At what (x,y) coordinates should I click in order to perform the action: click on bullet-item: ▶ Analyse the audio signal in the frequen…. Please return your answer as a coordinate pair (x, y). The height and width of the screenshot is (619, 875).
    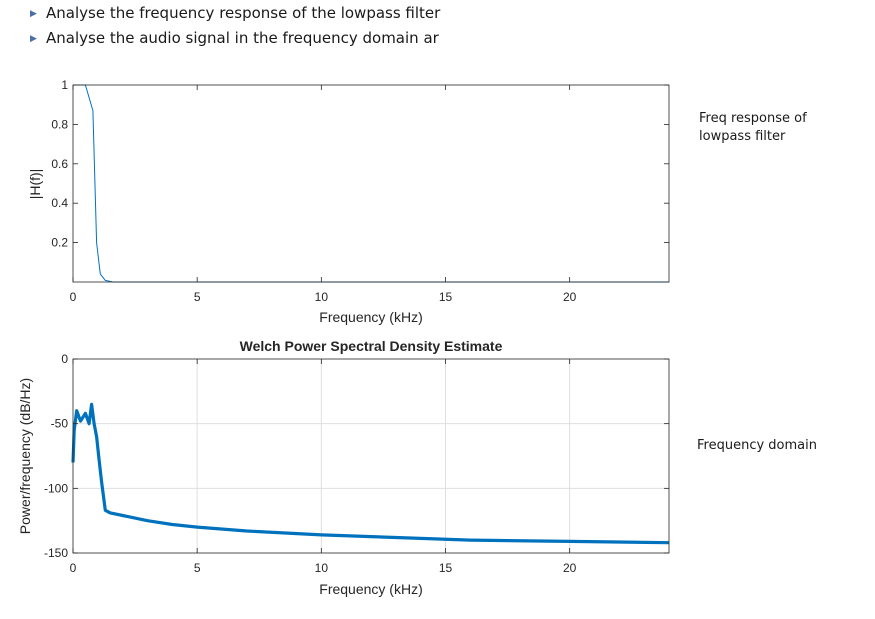
    Looking at the image, I should click on (235, 39).